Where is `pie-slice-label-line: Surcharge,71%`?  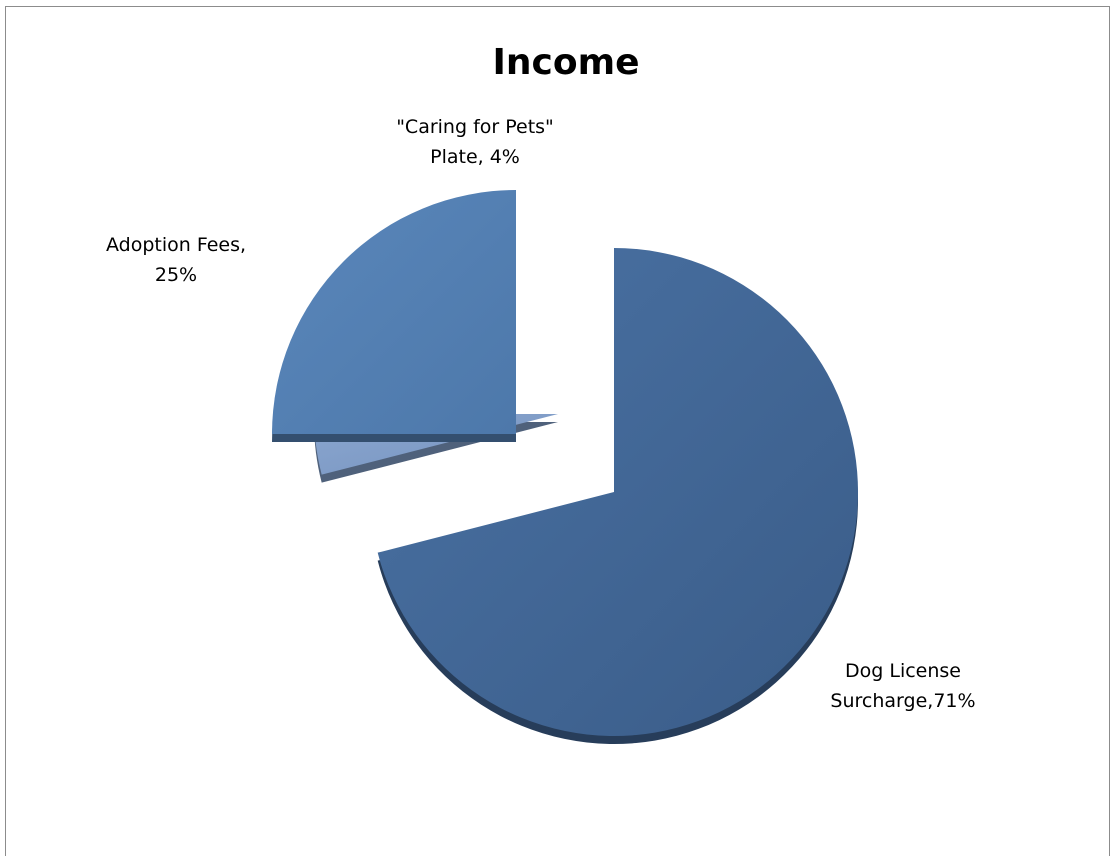 pie-slice-label-line: Surcharge,71% is located at coordinates (902, 701).